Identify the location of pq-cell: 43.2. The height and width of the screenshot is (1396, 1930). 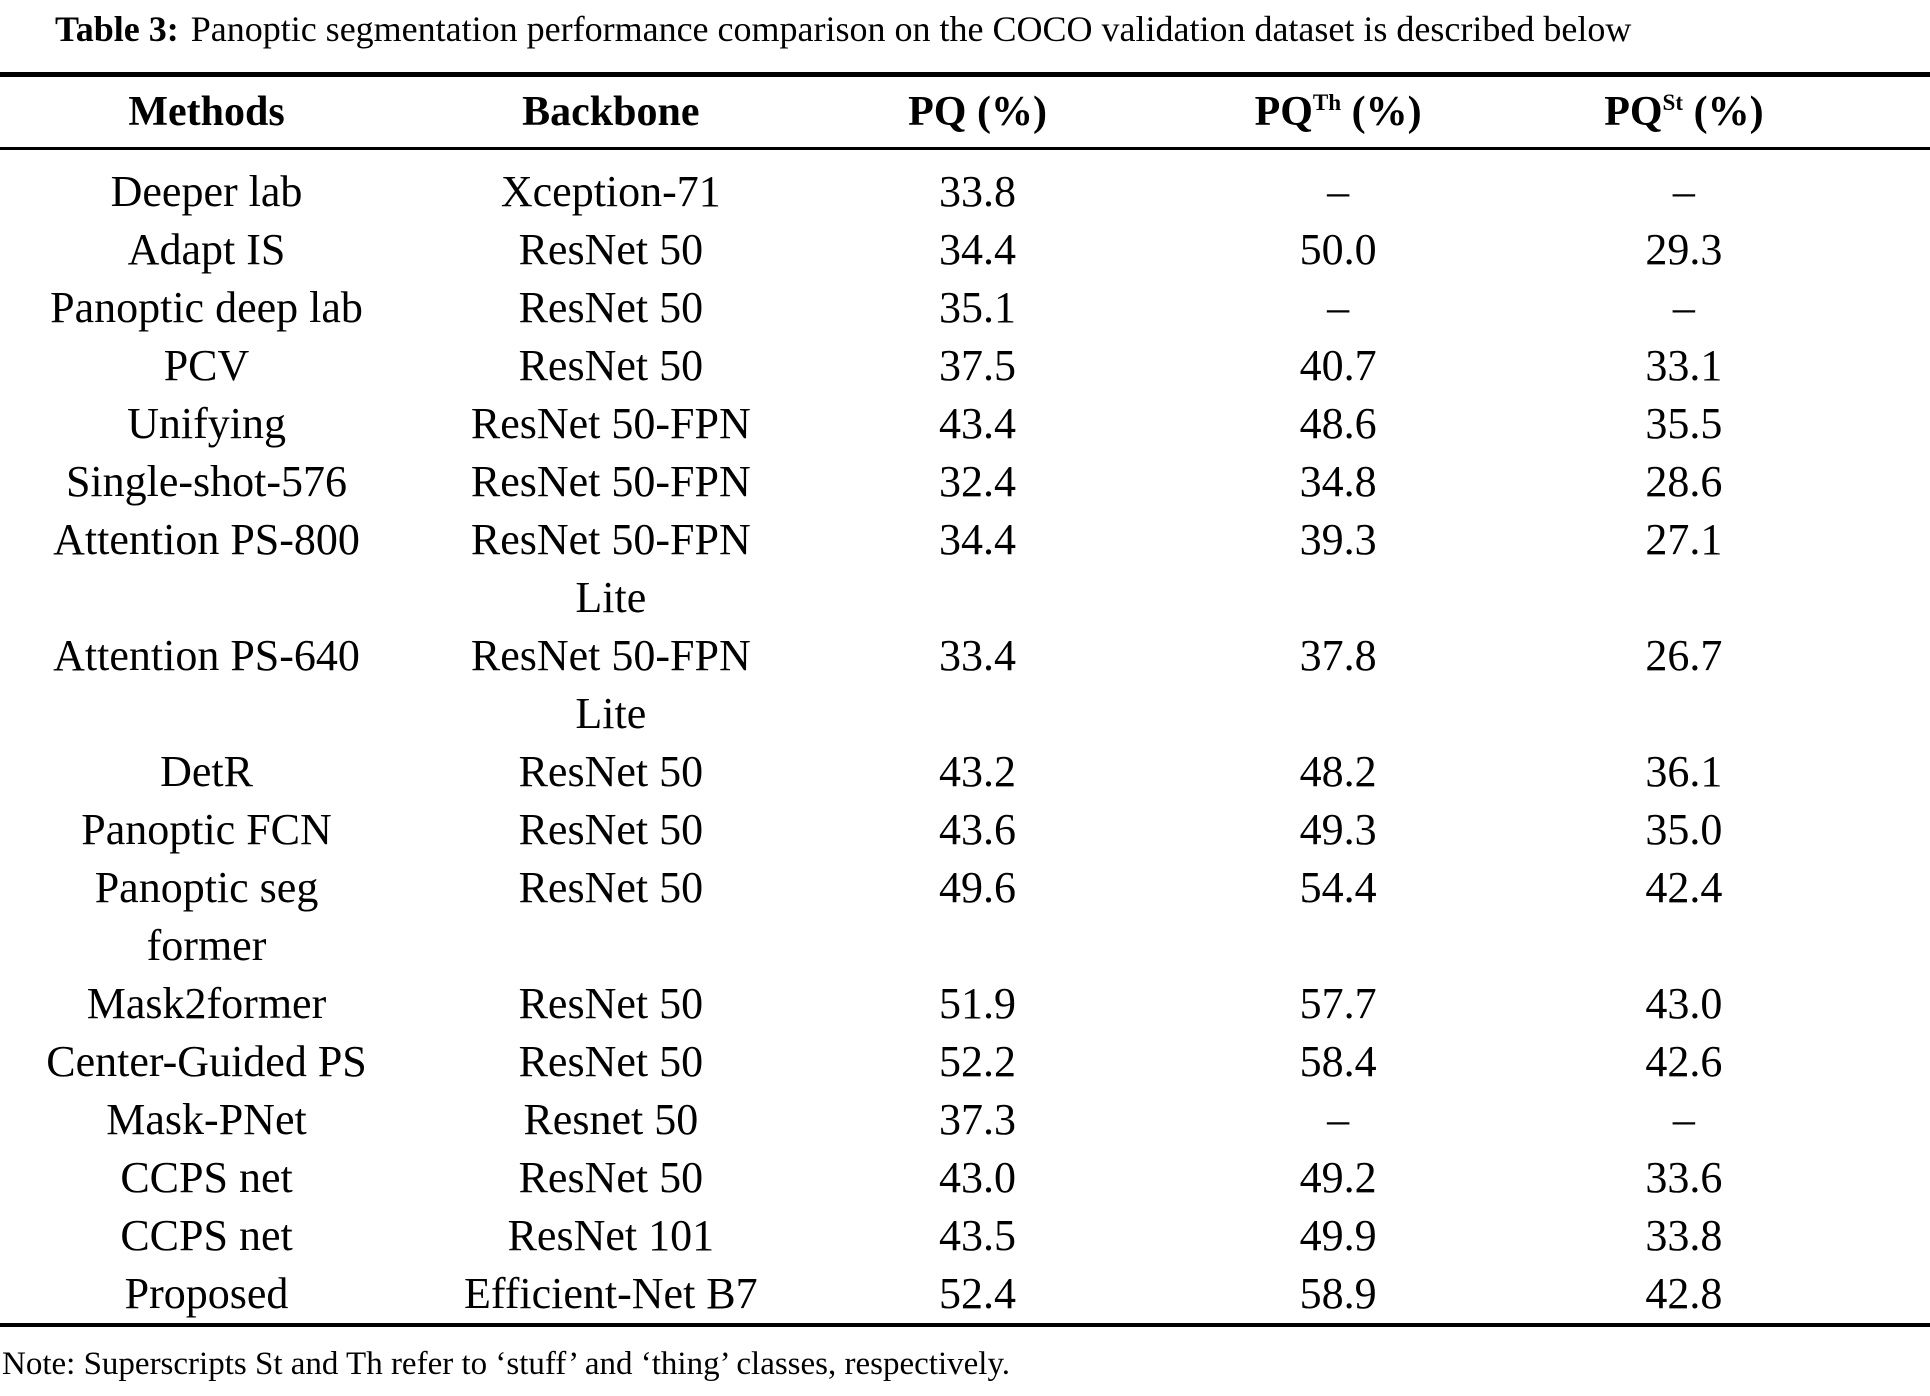
(978, 771).